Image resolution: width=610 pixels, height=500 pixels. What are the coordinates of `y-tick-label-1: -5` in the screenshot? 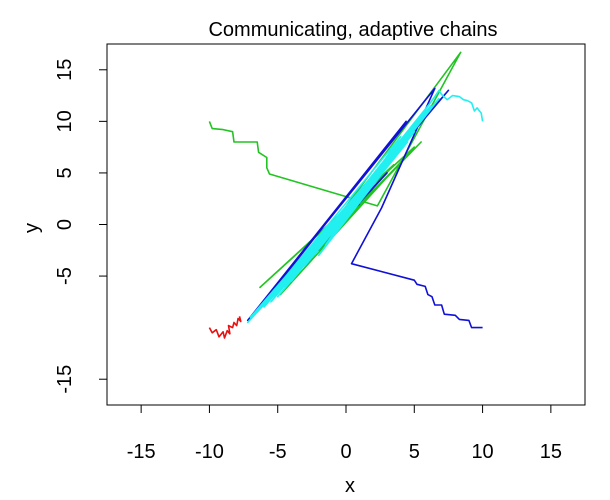 It's located at (65, 276).